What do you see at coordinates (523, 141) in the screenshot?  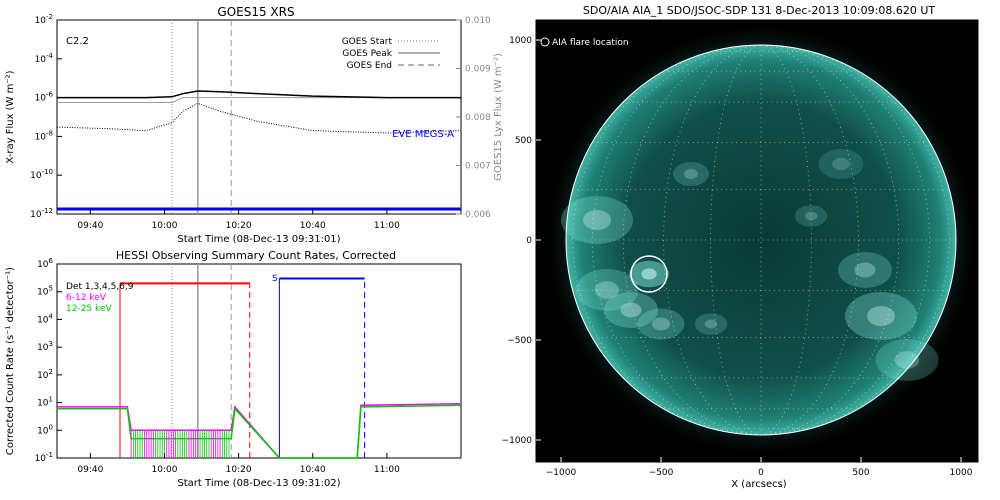 I see `aia-y-tick-label: 500` at bounding box center [523, 141].